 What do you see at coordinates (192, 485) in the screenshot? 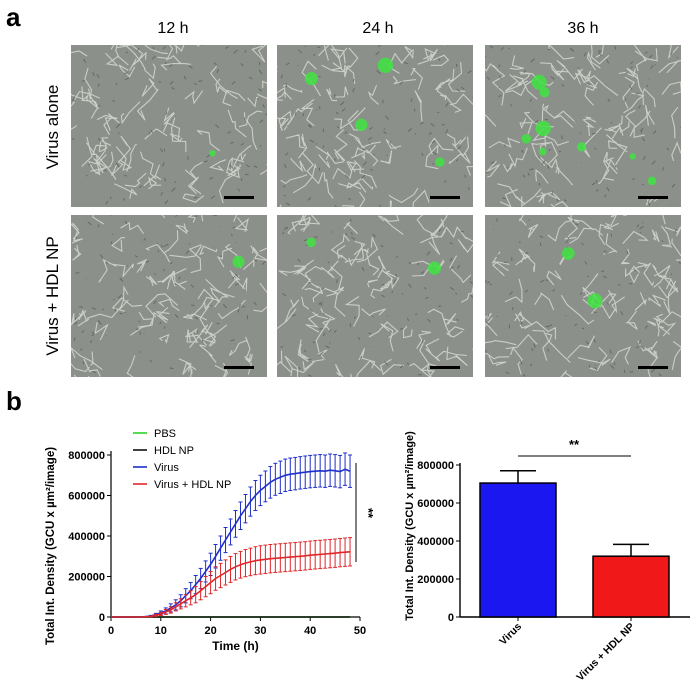
I see `legend-entry: Virus + HDL NP` at bounding box center [192, 485].